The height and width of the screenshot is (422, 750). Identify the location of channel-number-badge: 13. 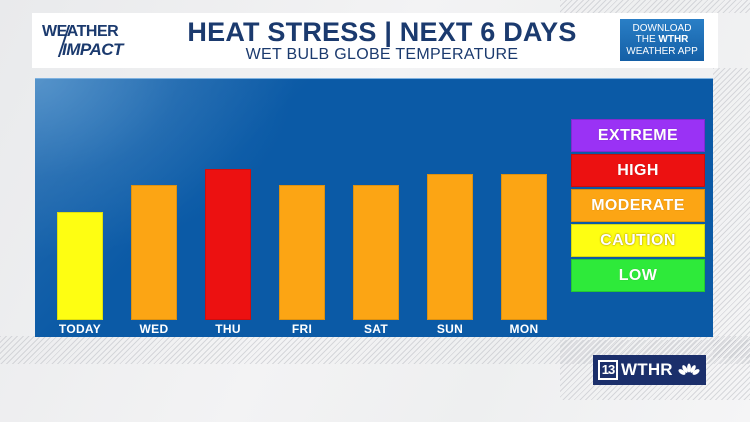
(608, 370).